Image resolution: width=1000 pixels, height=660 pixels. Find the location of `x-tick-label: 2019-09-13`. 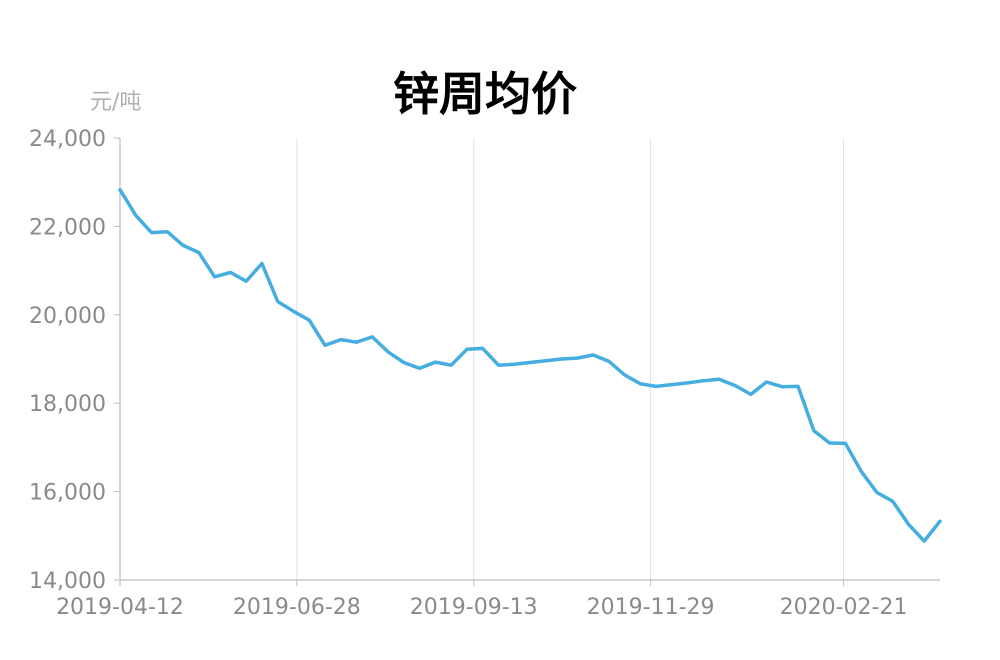

x-tick-label: 2019-09-13 is located at coordinates (474, 607).